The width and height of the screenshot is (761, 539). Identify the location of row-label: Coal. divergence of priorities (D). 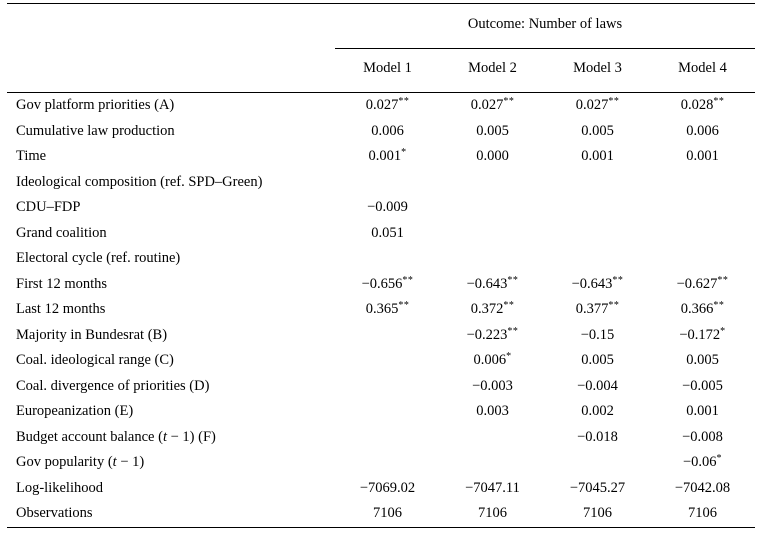
(113, 385).